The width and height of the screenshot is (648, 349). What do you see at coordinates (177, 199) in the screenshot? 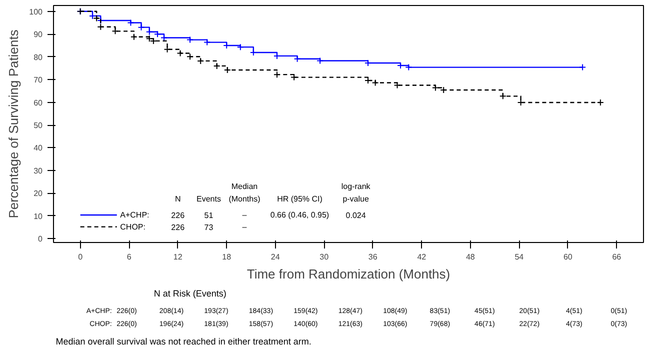
I see `annotation: N` at bounding box center [177, 199].